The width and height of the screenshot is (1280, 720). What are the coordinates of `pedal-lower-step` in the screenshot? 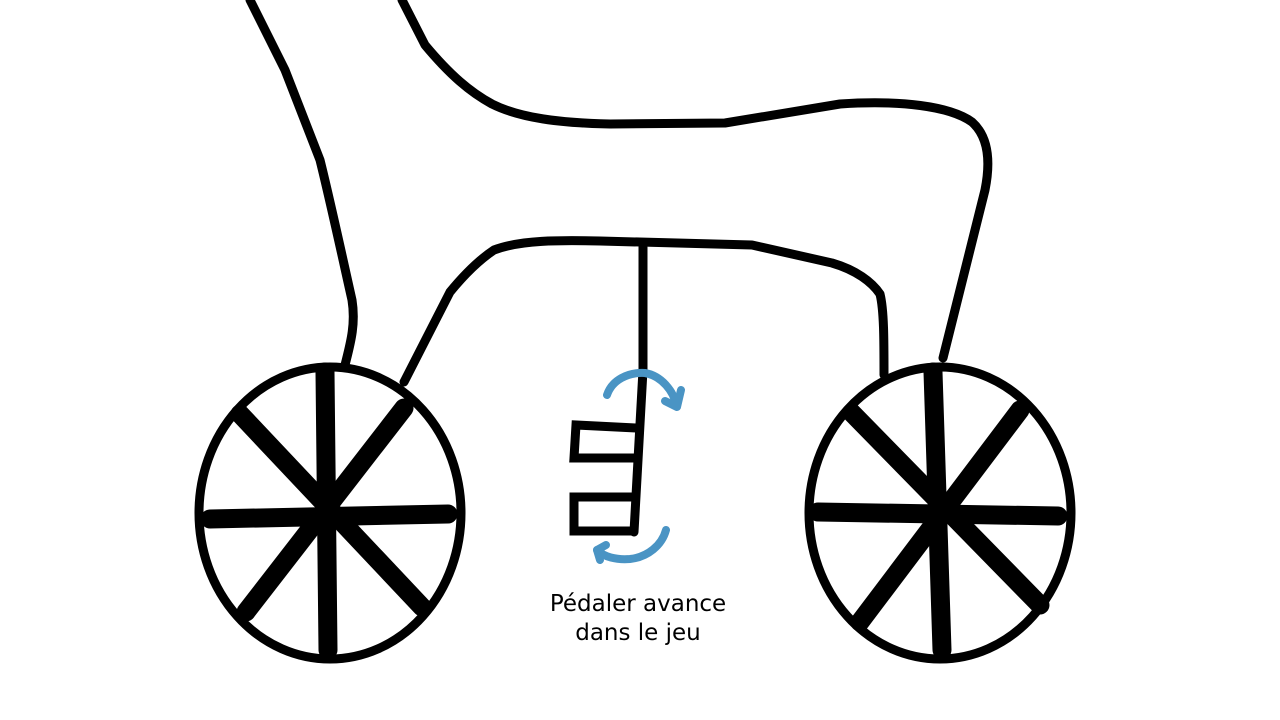 It's located at (601, 514).